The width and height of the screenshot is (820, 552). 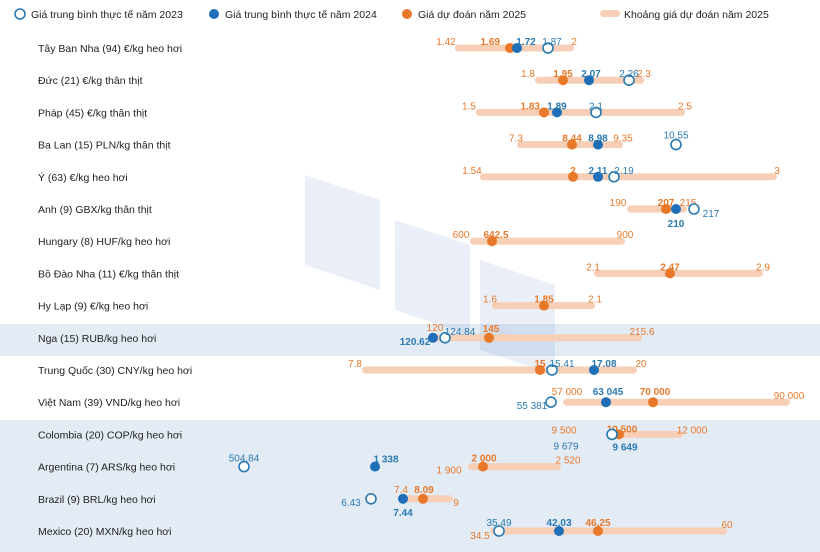 What do you see at coordinates (472, 171) in the screenshot?
I see `range-min-label: 1.54` at bounding box center [472, 171].